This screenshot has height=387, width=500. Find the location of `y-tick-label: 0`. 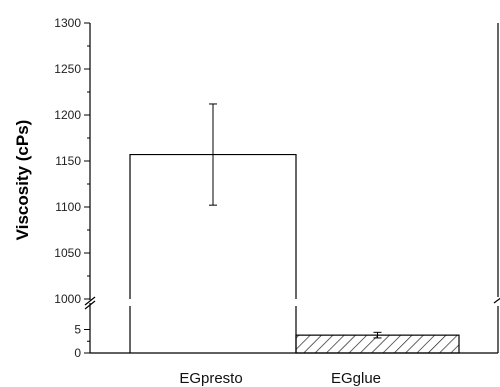

y-tick-label: 0 is located at coordinates (77, 353).